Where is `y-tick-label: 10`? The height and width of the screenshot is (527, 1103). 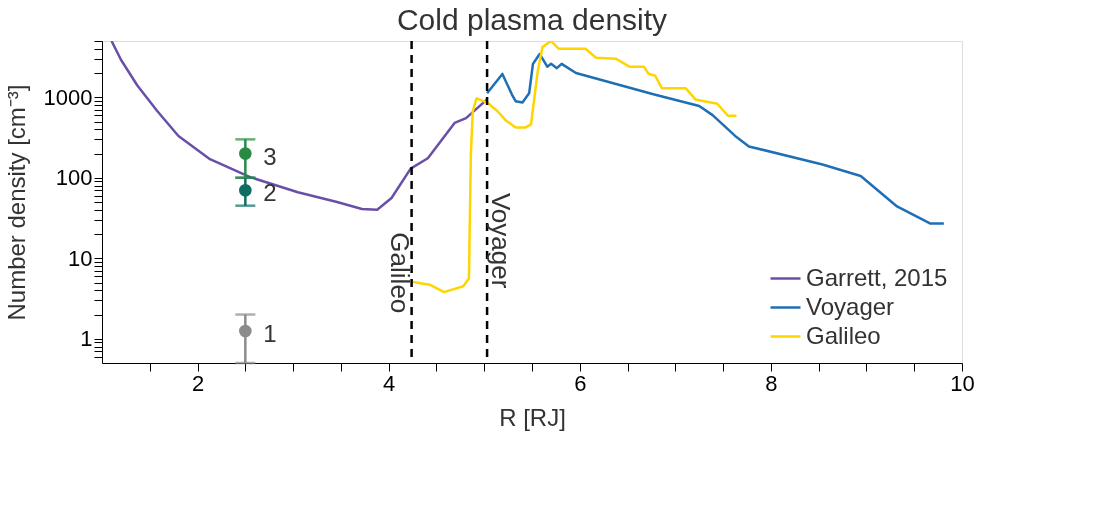 y-tick-label: 10 is located at coordinates (80, 258).